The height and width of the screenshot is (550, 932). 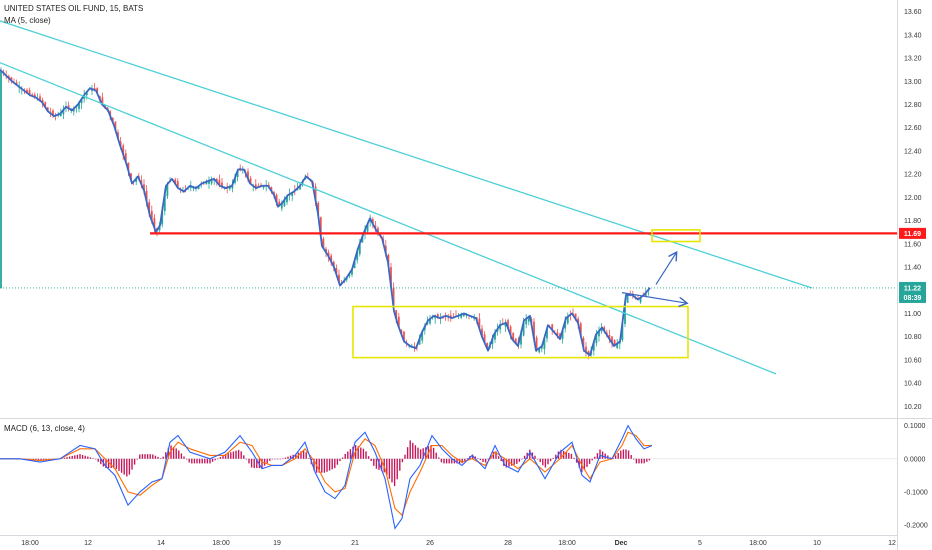 What do you see at coordinates (74, 8) in the screenshot?
I see `symbol-title: UNITED STATES OIL FUND, 15, BATS` at bounding box center [74, 8].